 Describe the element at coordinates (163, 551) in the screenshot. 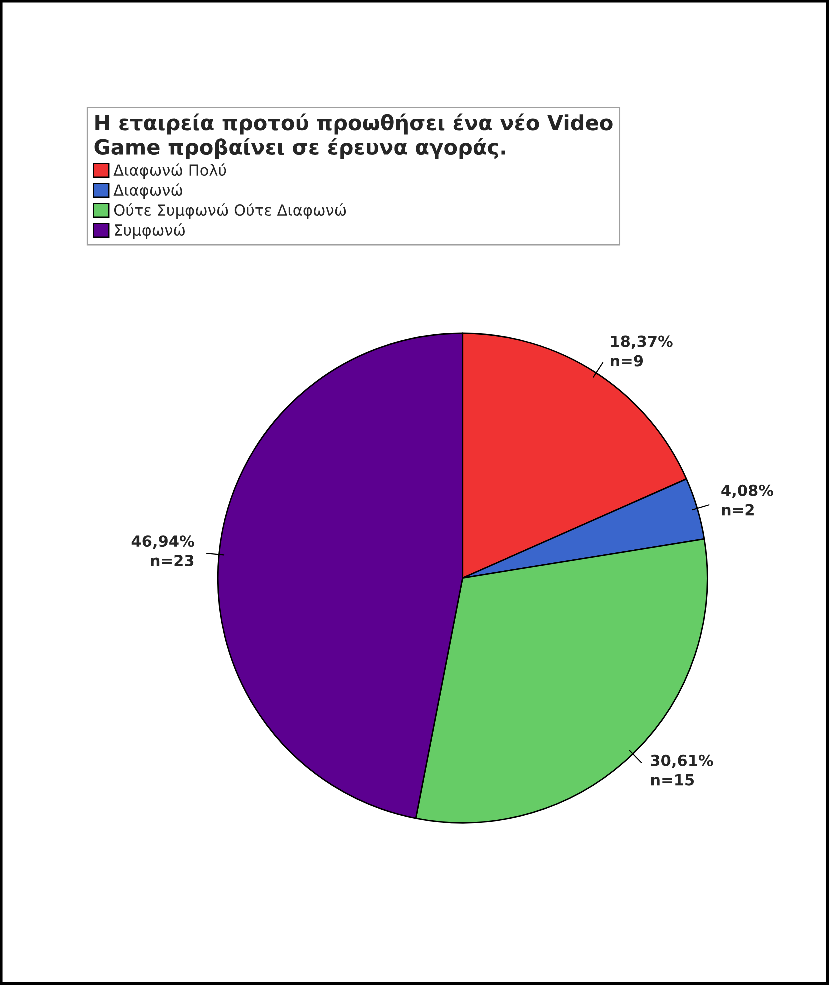

I see `data-label: 46,94% n=23` at that location.